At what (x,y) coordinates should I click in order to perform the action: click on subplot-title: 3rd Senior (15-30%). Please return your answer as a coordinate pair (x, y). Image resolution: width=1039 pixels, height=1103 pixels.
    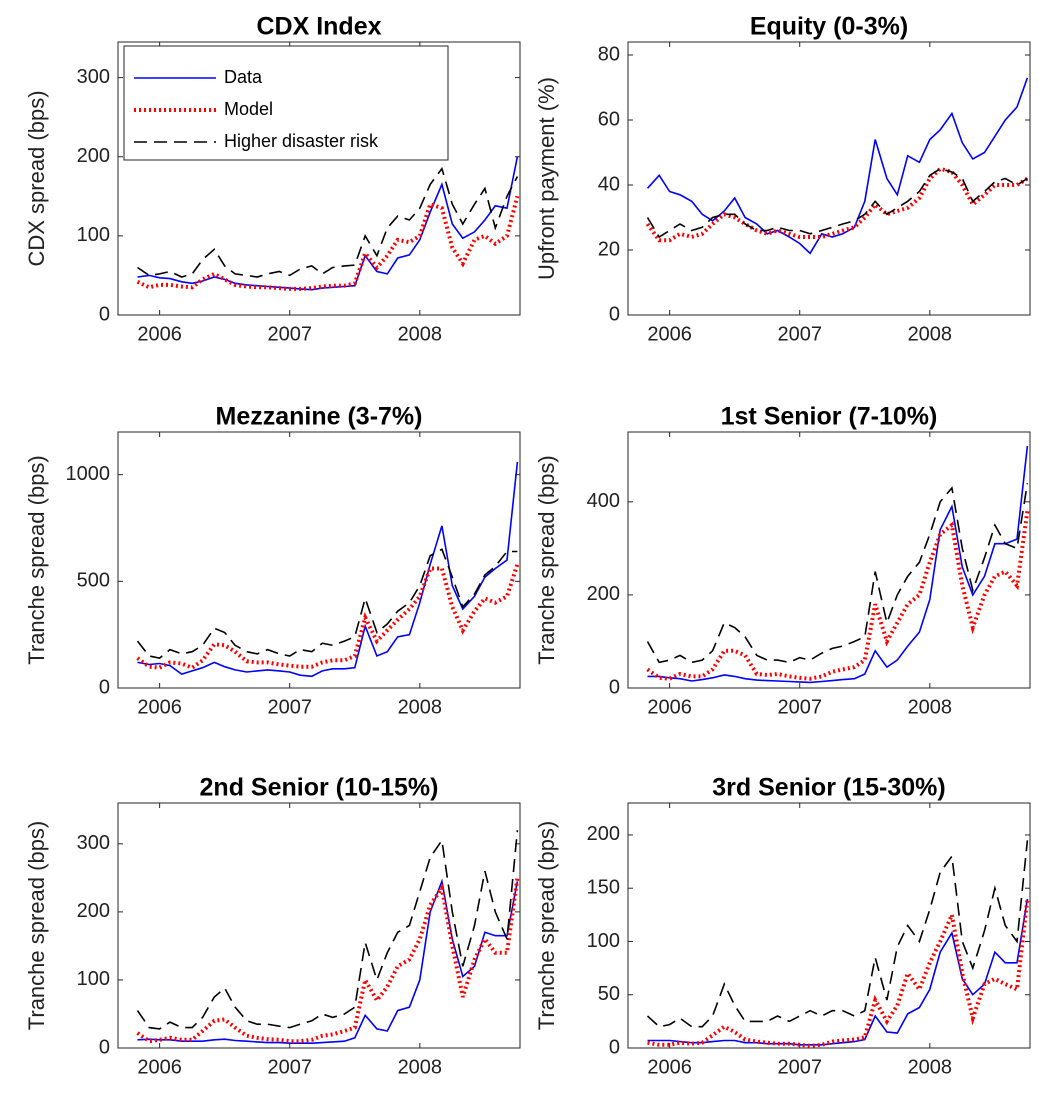
    Looking at the image, I should click on (828, 788).